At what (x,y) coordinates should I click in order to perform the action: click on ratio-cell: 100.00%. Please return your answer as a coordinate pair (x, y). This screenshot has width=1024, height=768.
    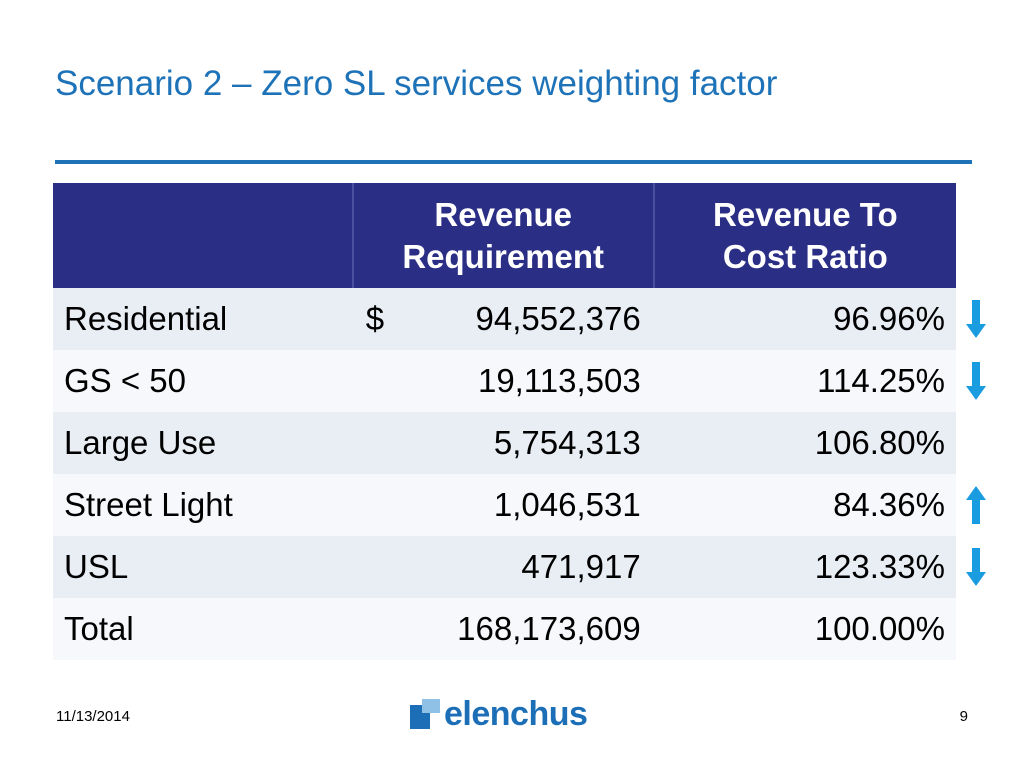
    Looking at the image, I should click on (804, 629).